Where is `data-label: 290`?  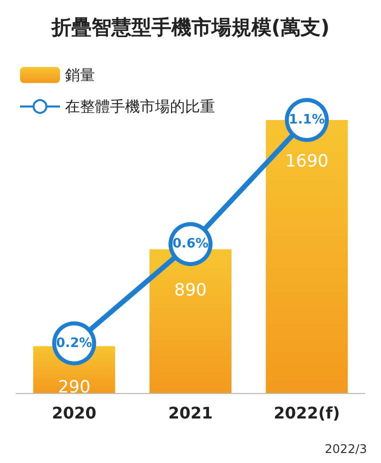
data-label: 290 is located at coordinates (74, 388).